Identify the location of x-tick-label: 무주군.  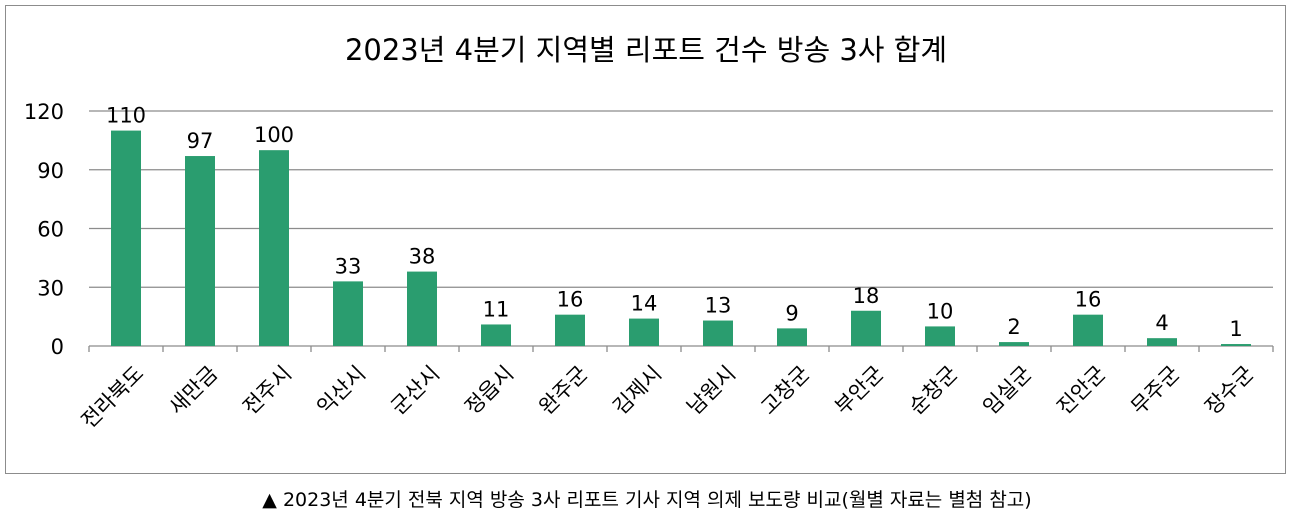
(1155, 390).